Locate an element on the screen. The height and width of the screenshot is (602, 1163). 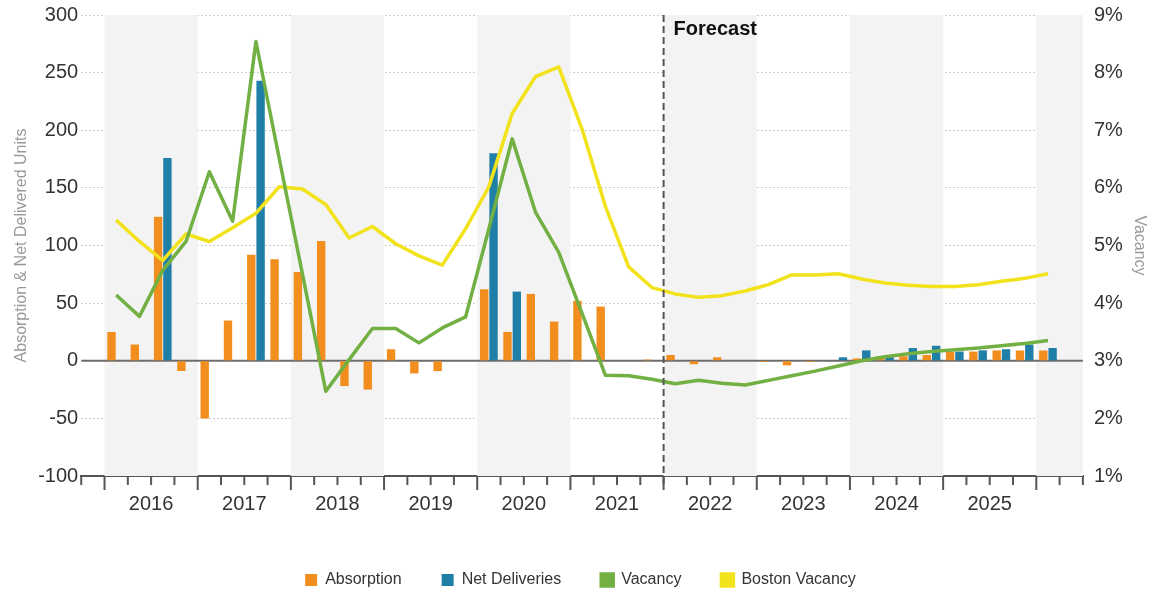
y2-tick-label: 1% is located at coordinates (1108, 474).